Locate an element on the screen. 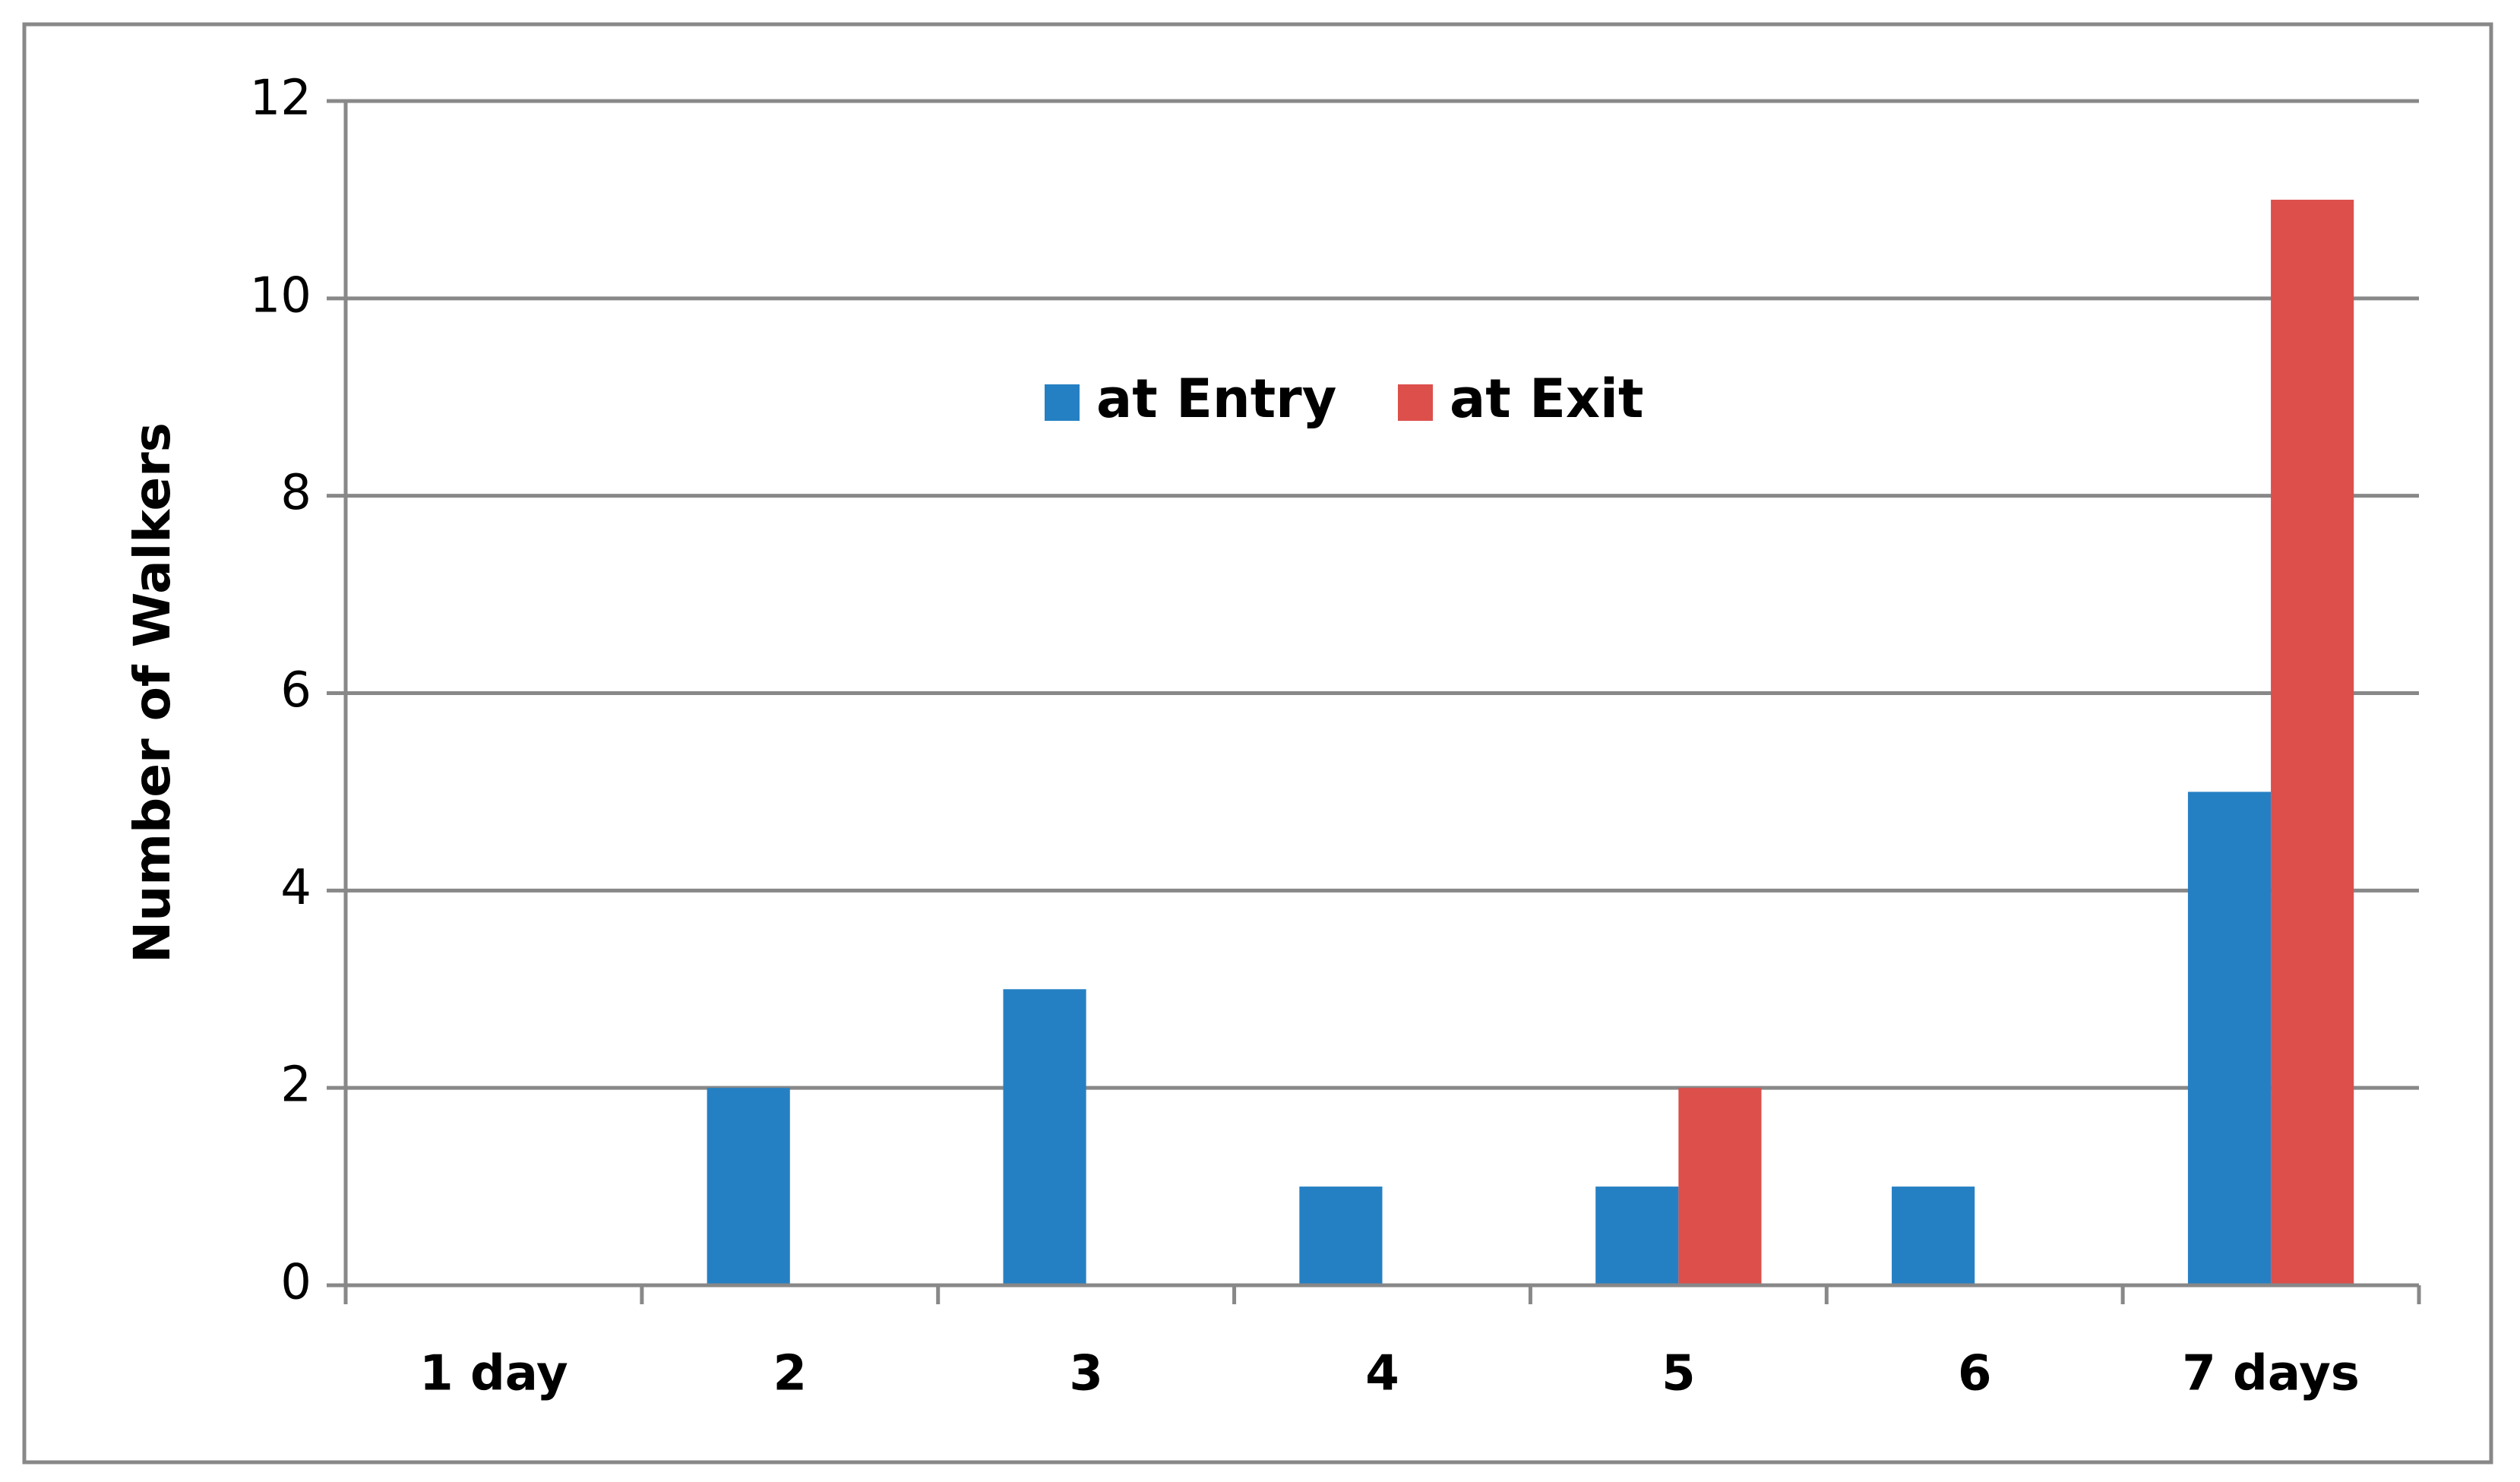 This screenshot has width=2520, height=1482. legend-label: at Exit is located at coordinates (1547, 399).